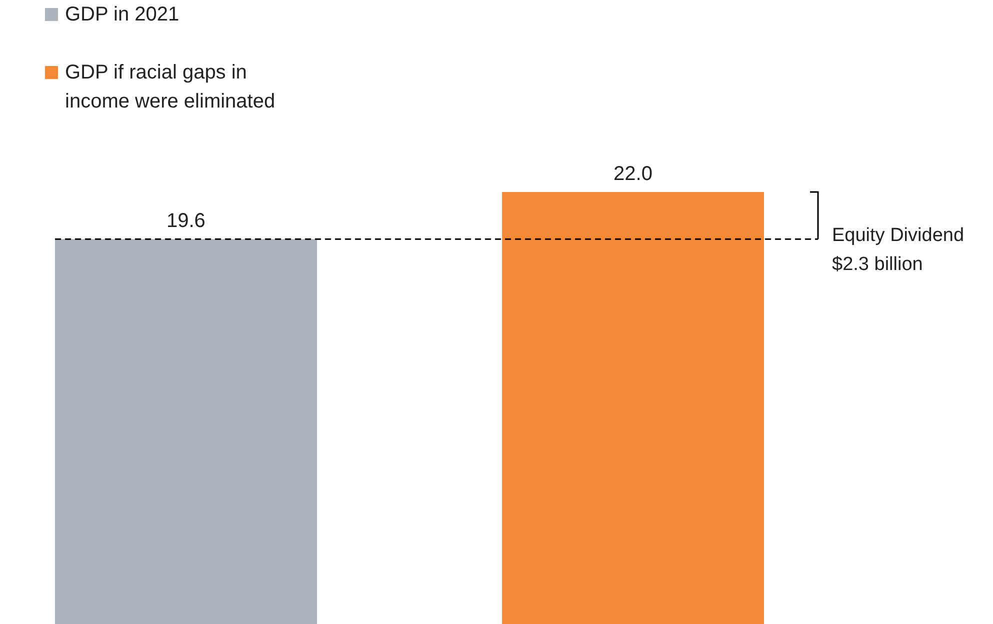 This screenshot has height=624, width=993. Describe the element at coordinates (186, 221) in the screenshot. I see `data-label: 19.6` at that location.